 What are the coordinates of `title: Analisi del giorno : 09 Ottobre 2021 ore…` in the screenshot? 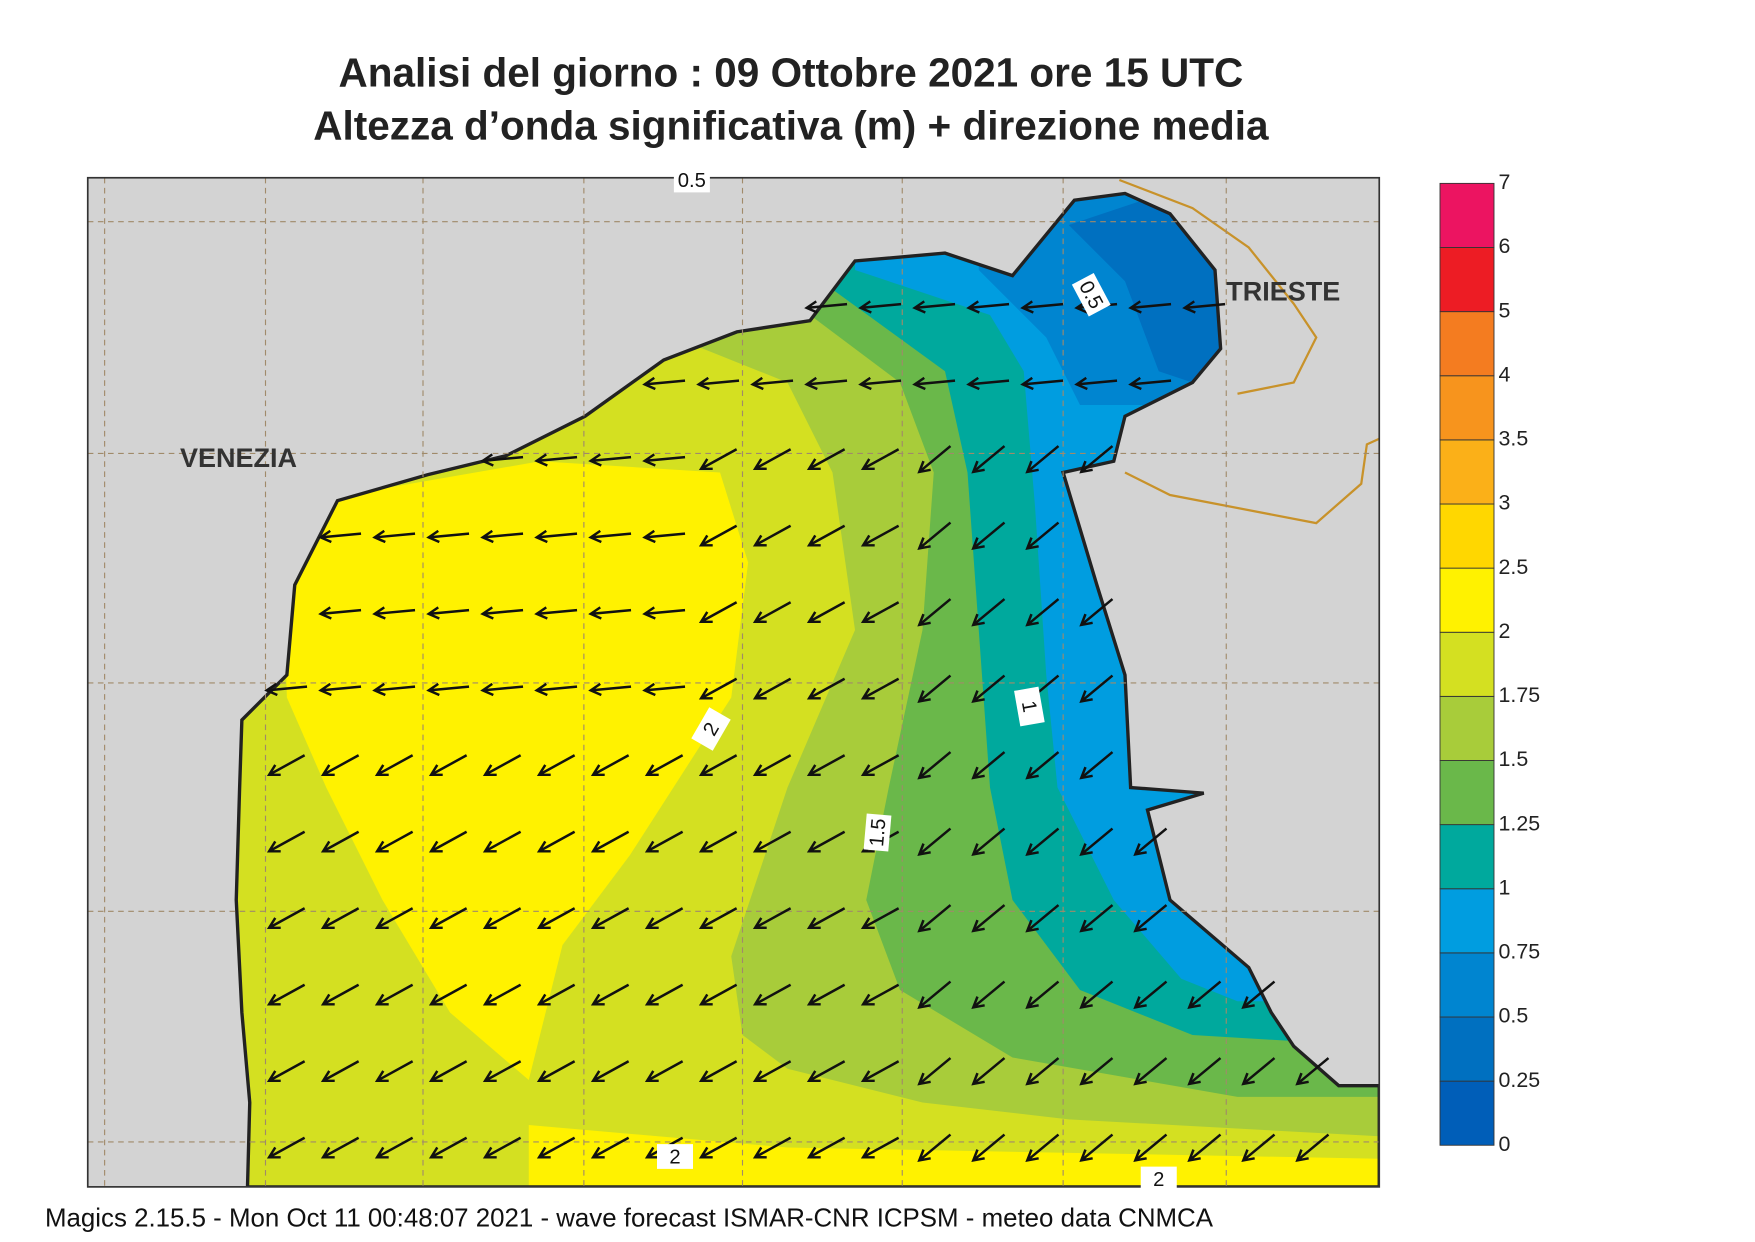 It's located at (791, 73).